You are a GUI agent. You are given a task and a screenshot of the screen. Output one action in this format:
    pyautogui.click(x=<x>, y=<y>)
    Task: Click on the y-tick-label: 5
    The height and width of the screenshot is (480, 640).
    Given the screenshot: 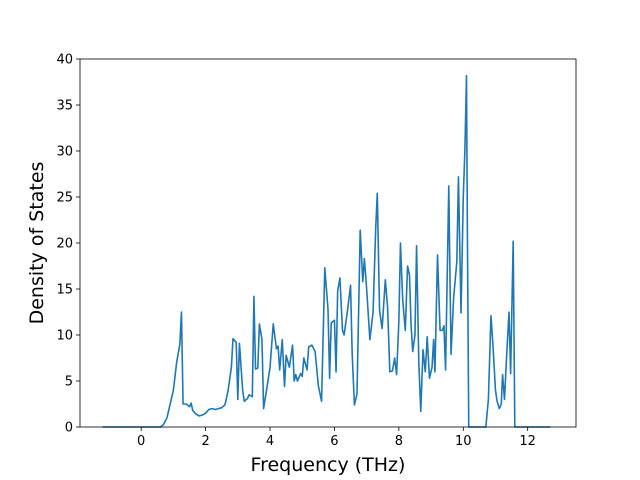 What is the action you would take?
    pyautogui.click(x=69, y=382)
    